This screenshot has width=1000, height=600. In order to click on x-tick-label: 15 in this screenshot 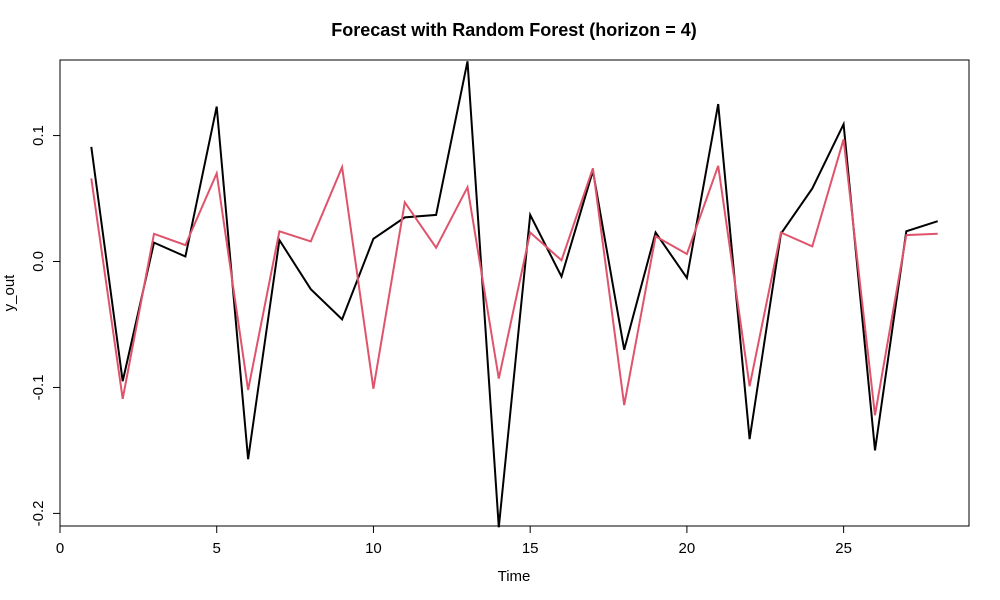, I will do `click(530, 548)`.